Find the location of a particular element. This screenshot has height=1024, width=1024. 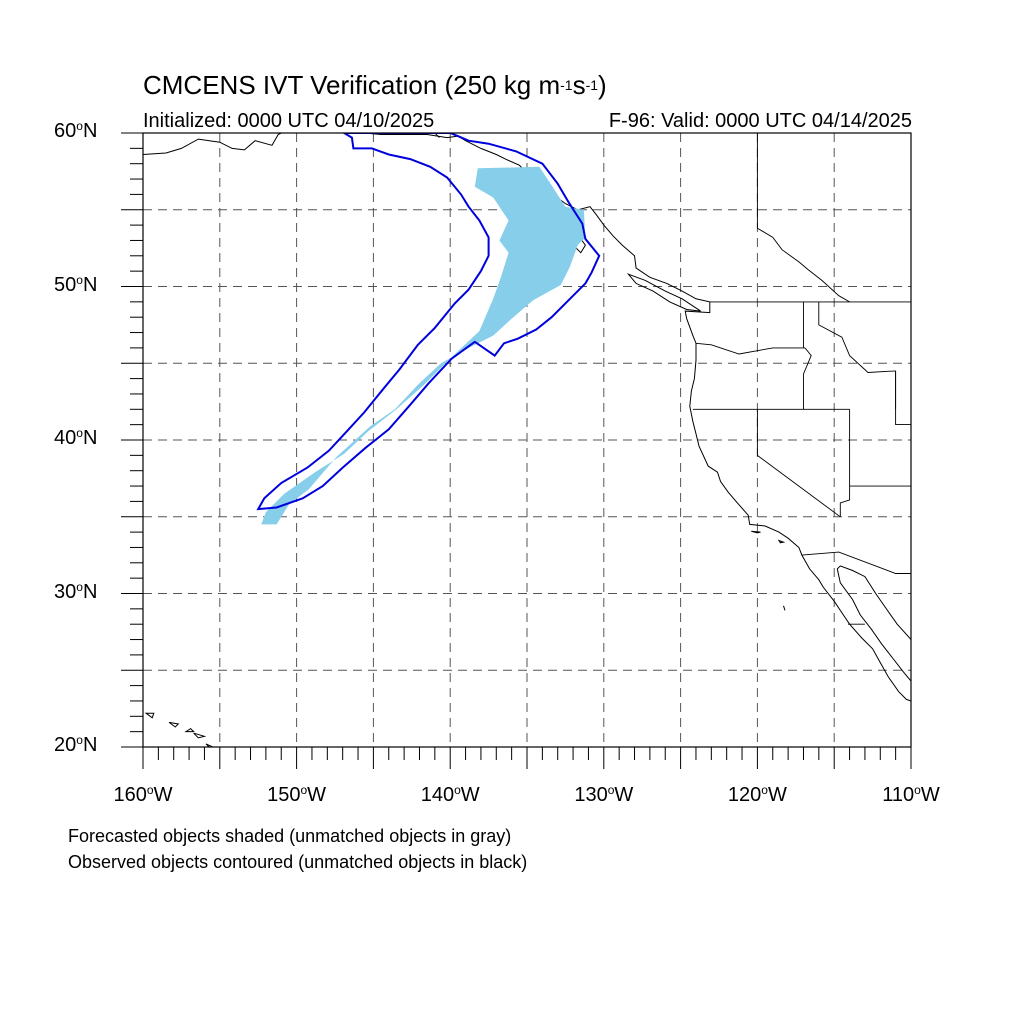

border-wa-or is located at coordinates (750, 348).